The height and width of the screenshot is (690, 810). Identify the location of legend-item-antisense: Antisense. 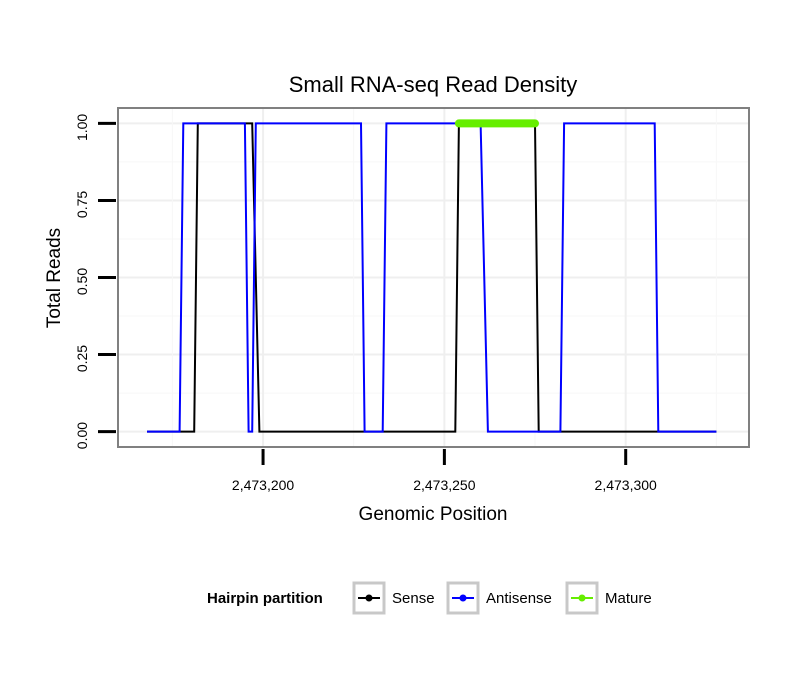
(499, 598).